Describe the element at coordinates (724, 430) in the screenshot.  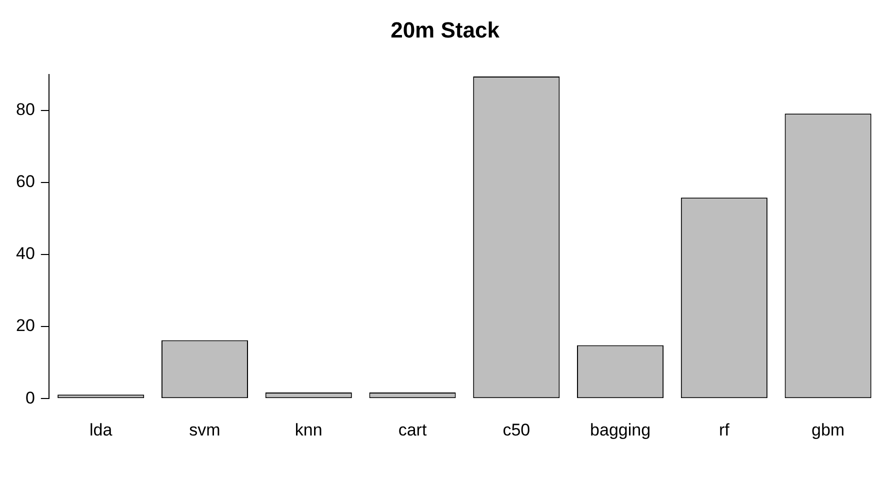
I see `x-tick-label: rf` at that location.